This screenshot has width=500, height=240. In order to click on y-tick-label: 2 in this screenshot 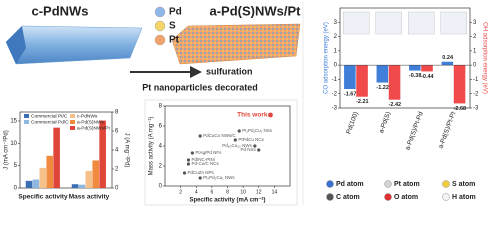, I will do `click(161, 167)`.